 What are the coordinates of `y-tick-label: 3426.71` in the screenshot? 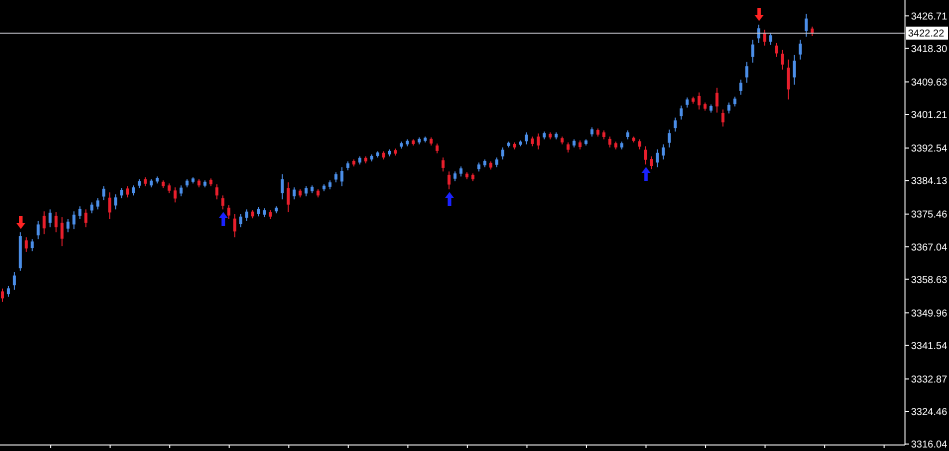 It's located at (929, 16).